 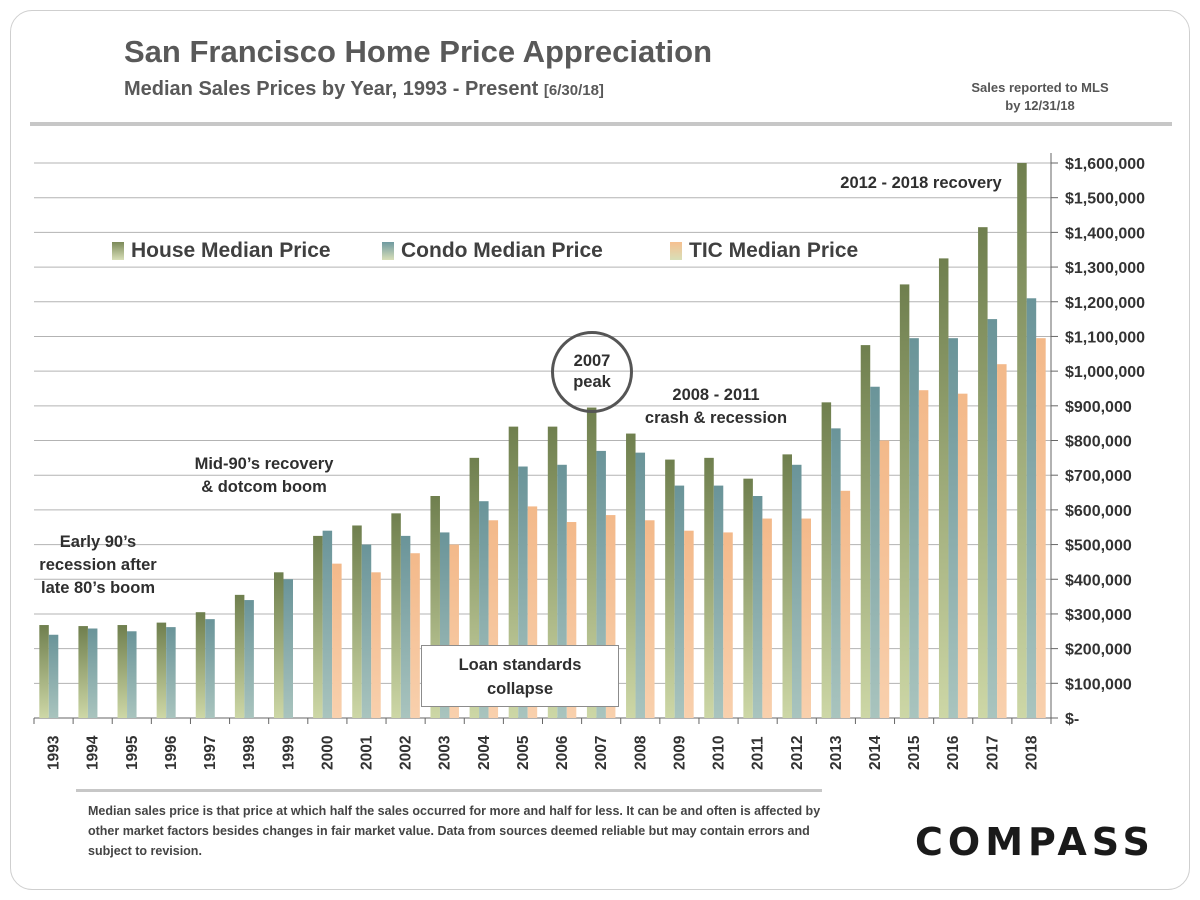 I want to click on bar-condo-2007, so click(x=601, y=584).